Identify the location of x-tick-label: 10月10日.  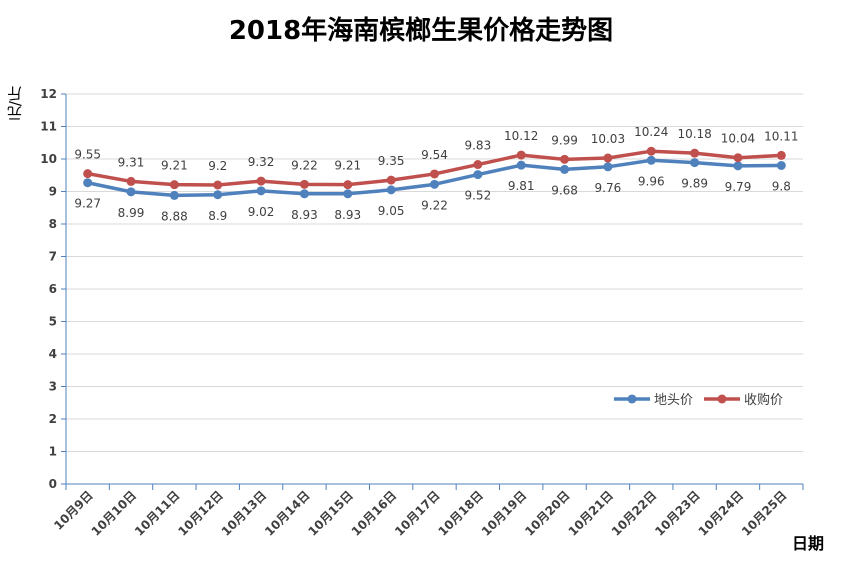
(114, 513).